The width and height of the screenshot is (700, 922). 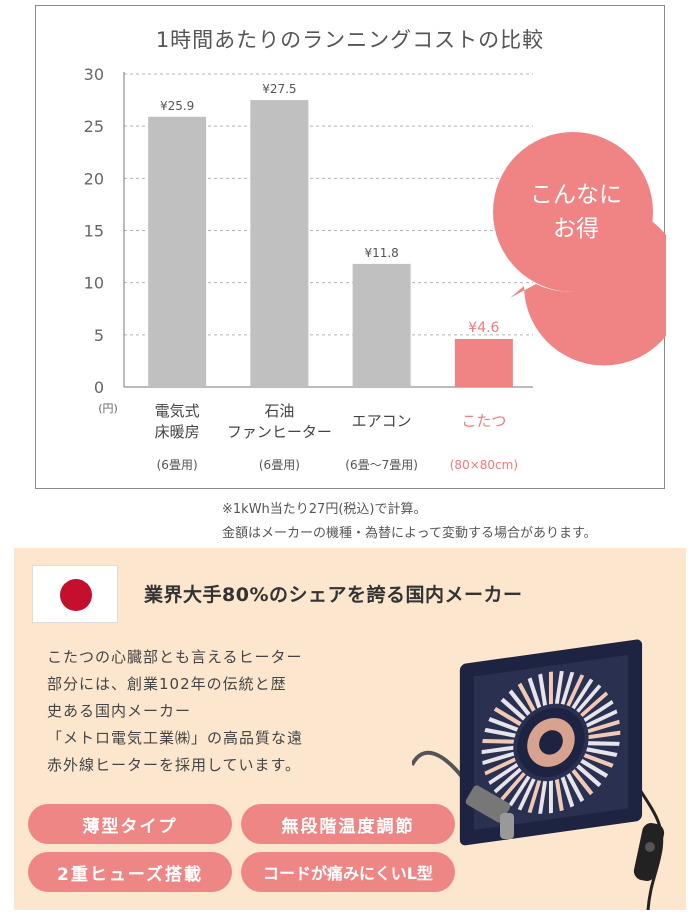 What do you see at coordinates (177, 432) in the screenshot?
I see `category-label: 床暖房` at bounding box center [177, 432].